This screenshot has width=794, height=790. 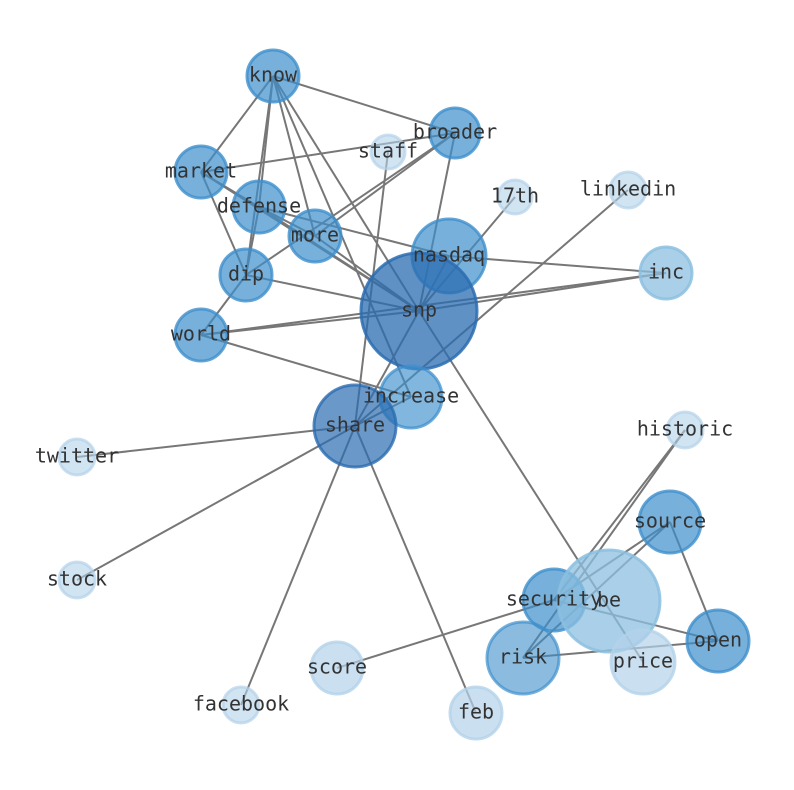 I want to click on node-label: price, so click(x=643, y=661).